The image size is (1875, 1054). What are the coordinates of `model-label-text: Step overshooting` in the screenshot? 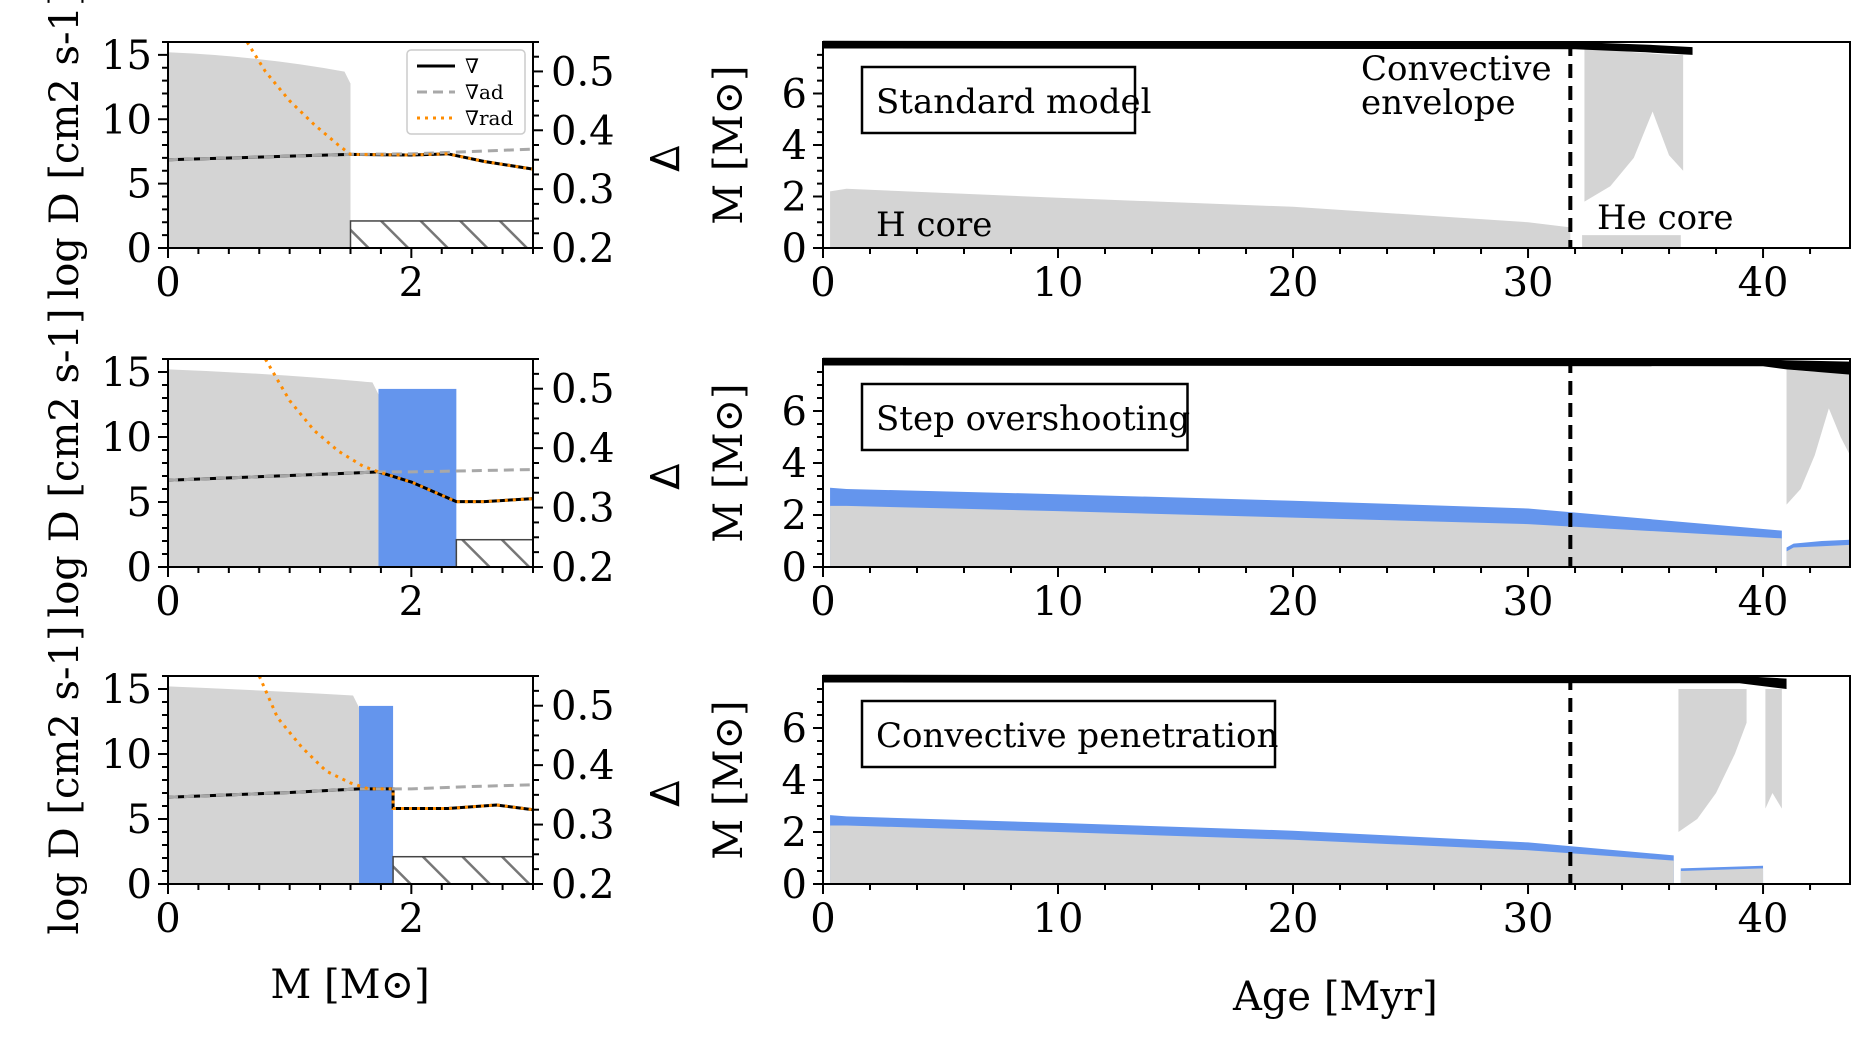 It's located at (1033, 419).